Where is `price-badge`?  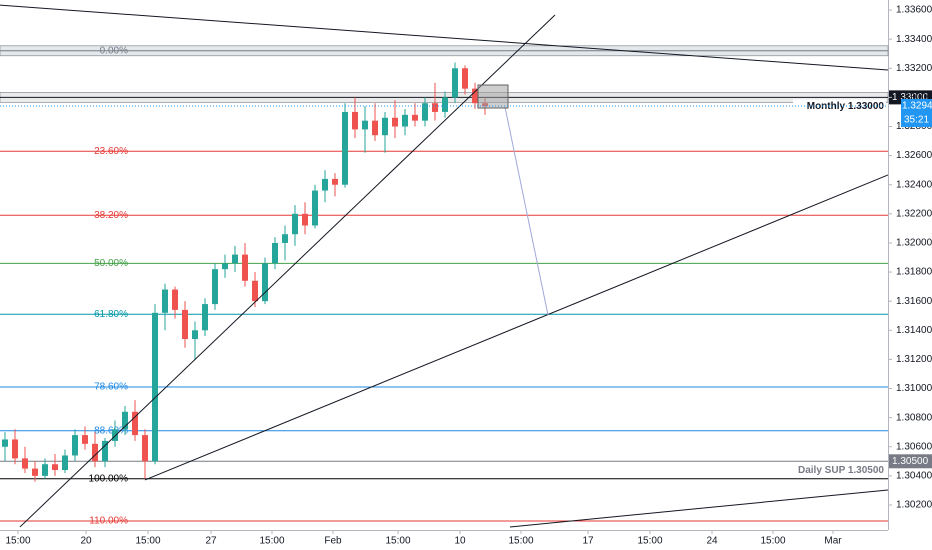 price-badge is located at coordinates (910, 461).